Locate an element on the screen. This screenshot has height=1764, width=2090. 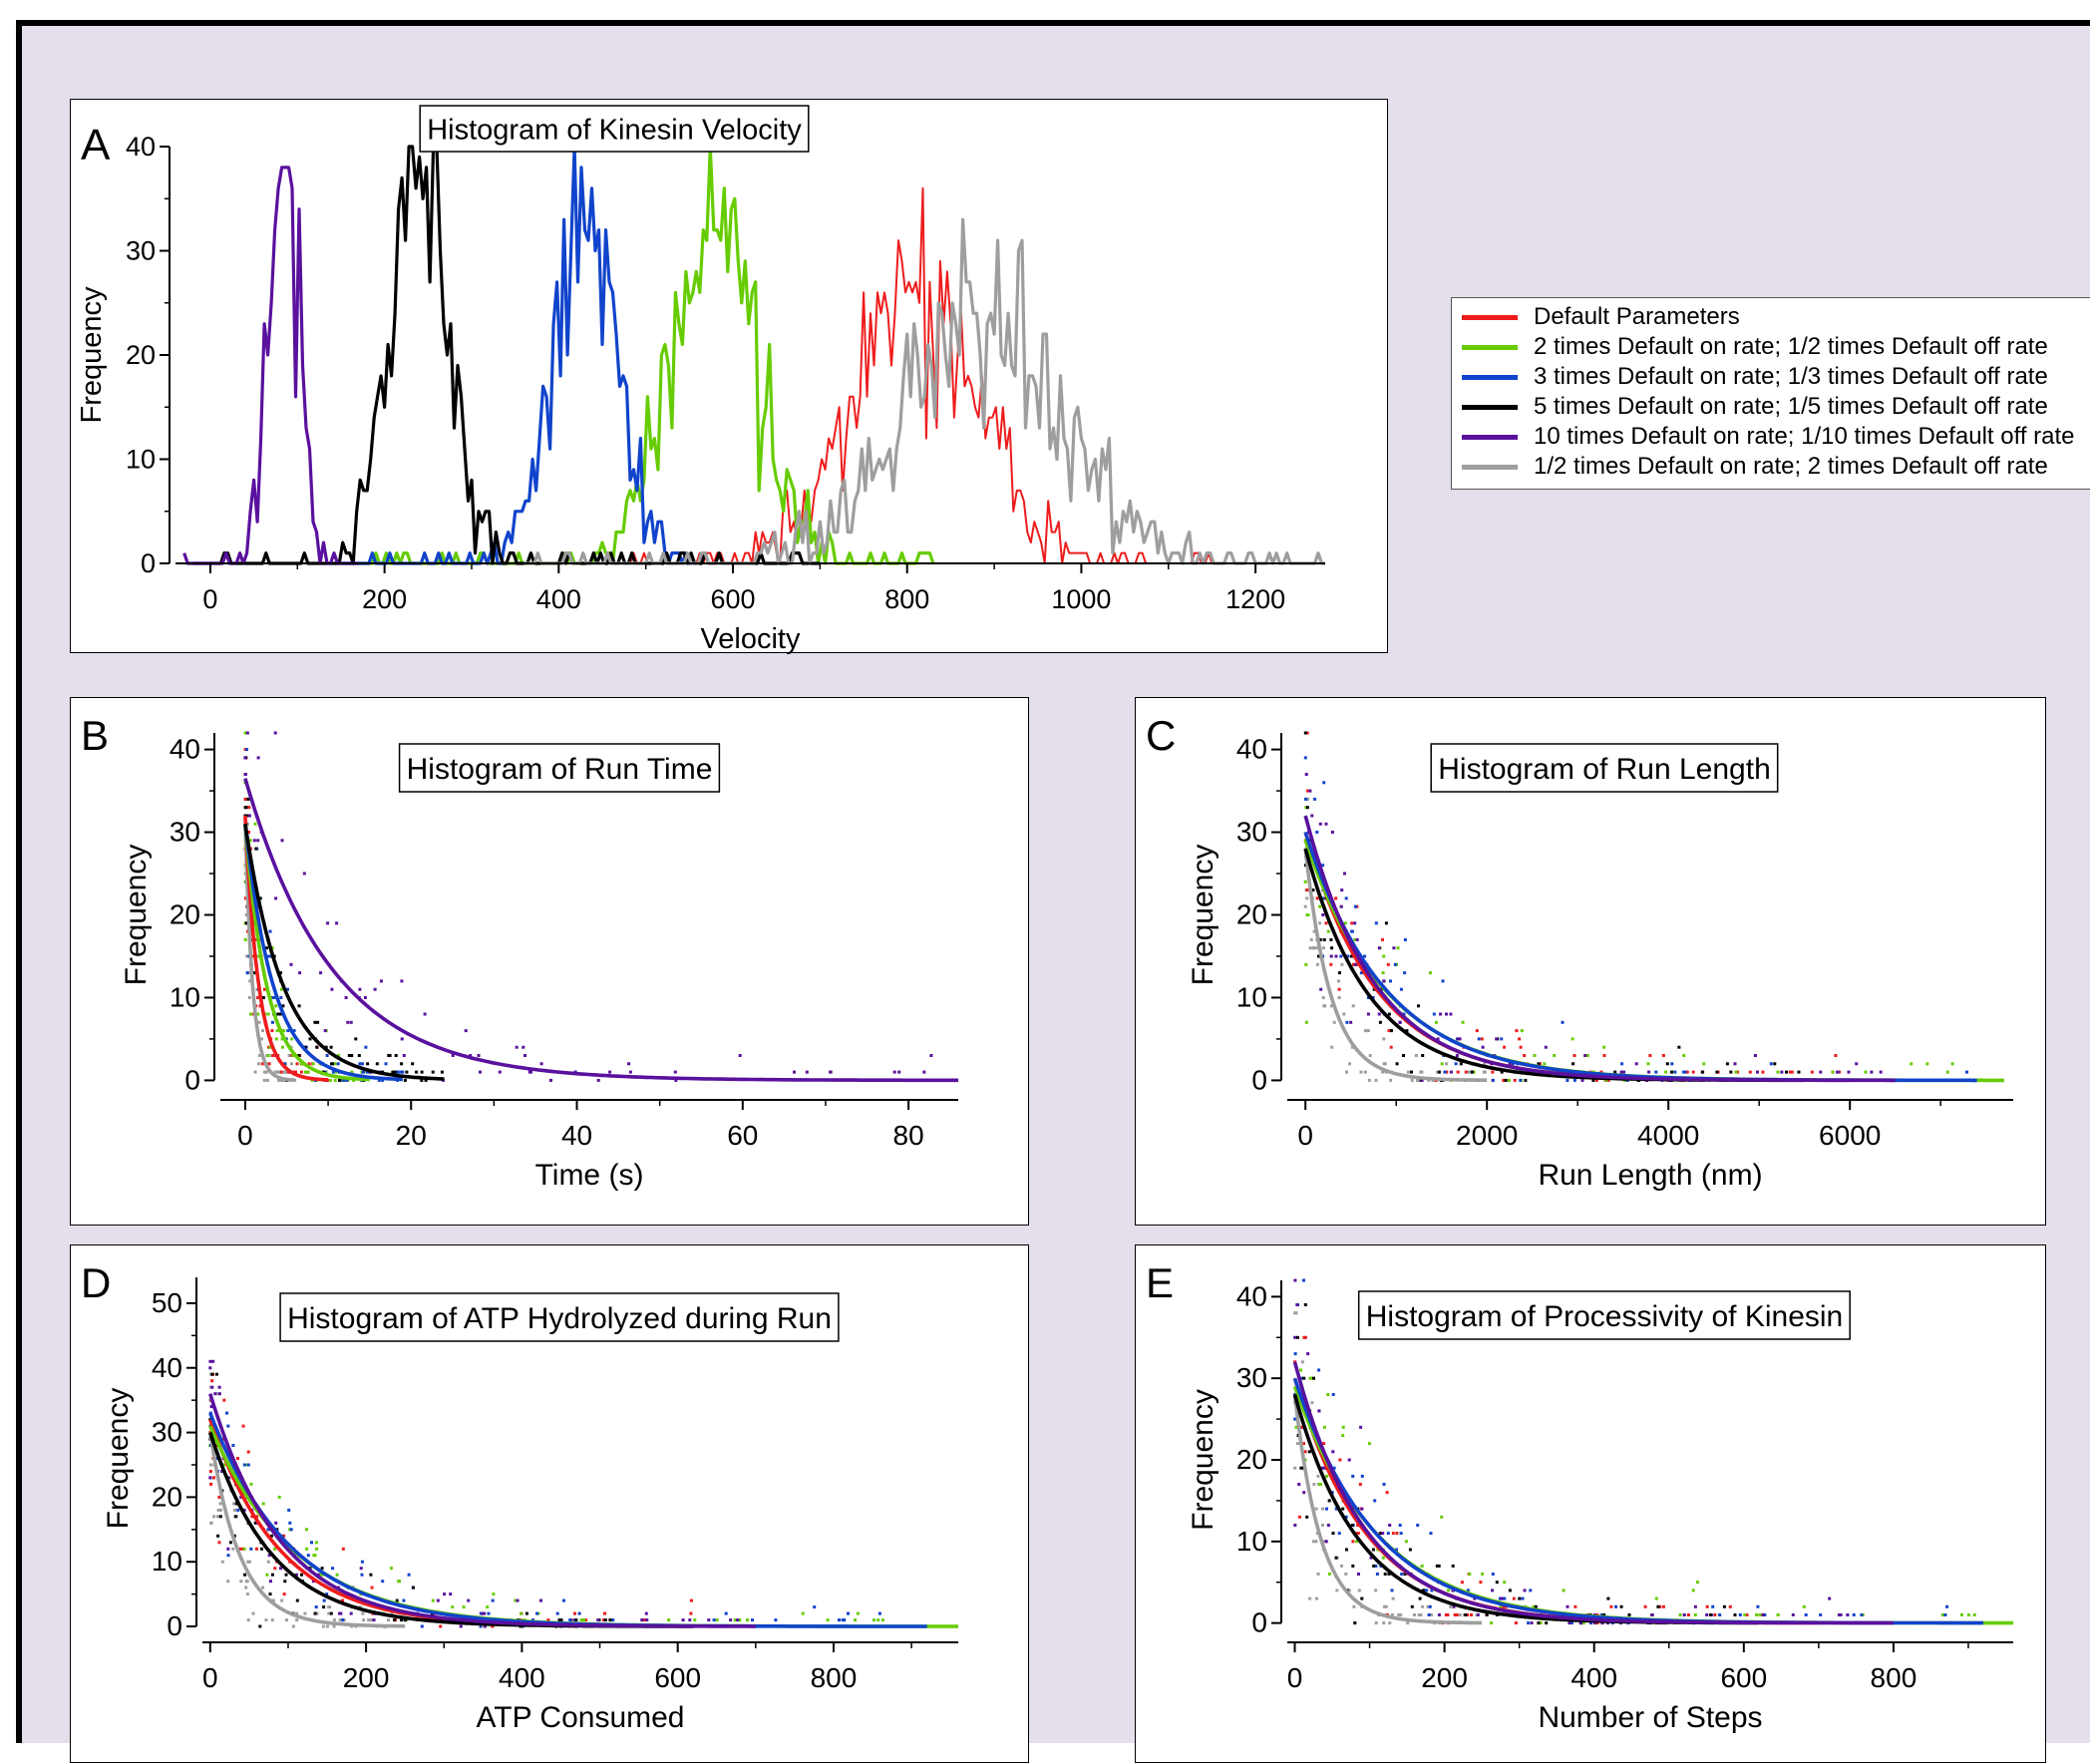
x-tick-label: 40 is located at coordinates (576, 1135).